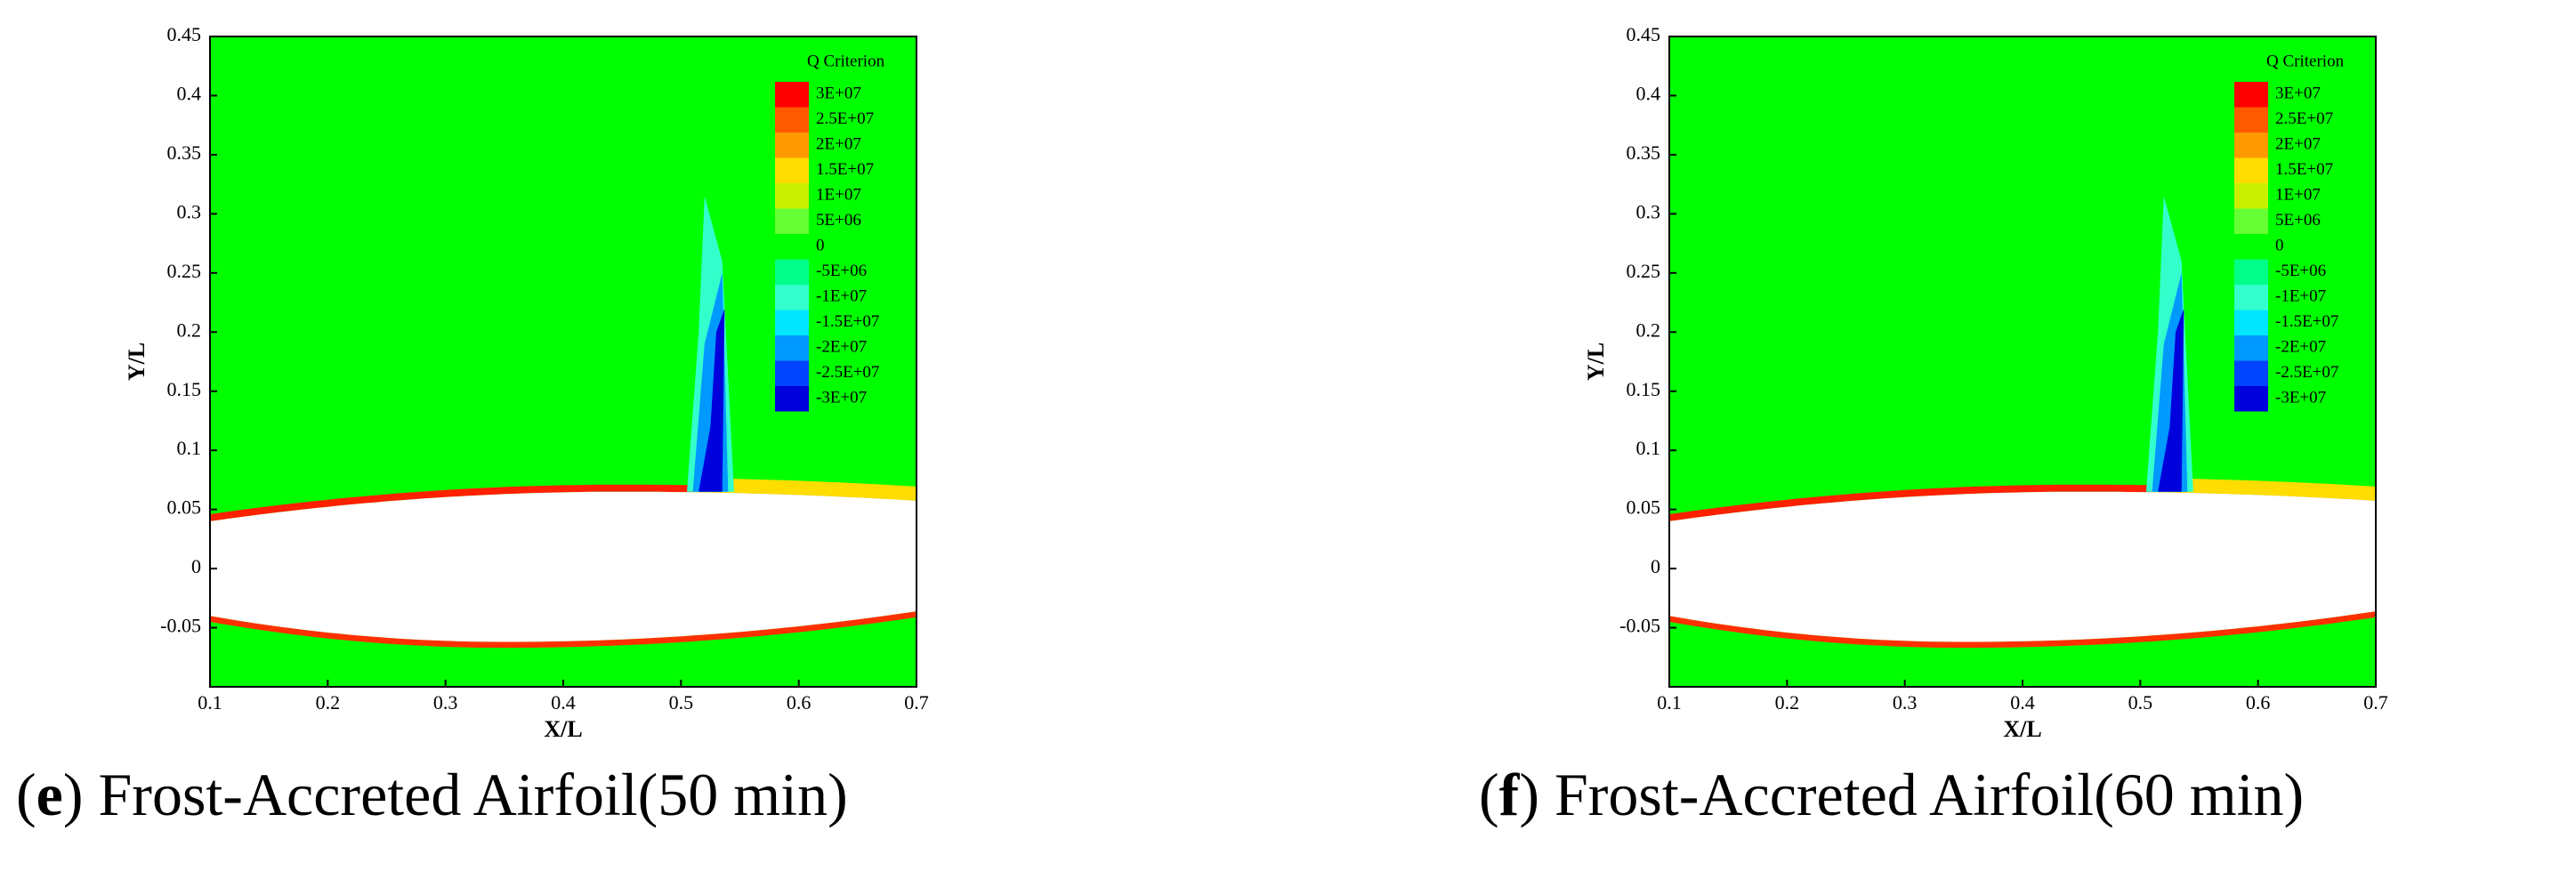  Describe the element at coordinates (1787, 702) in the screenshot. I see `x-tick-label: 0.2` at that location.